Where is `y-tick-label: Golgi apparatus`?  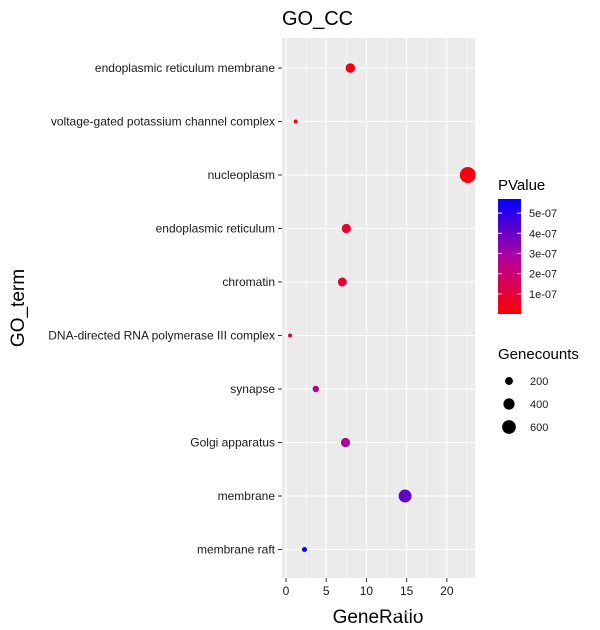 y-tick-label: Golgi apparatus is located at coordinates (232, 443).